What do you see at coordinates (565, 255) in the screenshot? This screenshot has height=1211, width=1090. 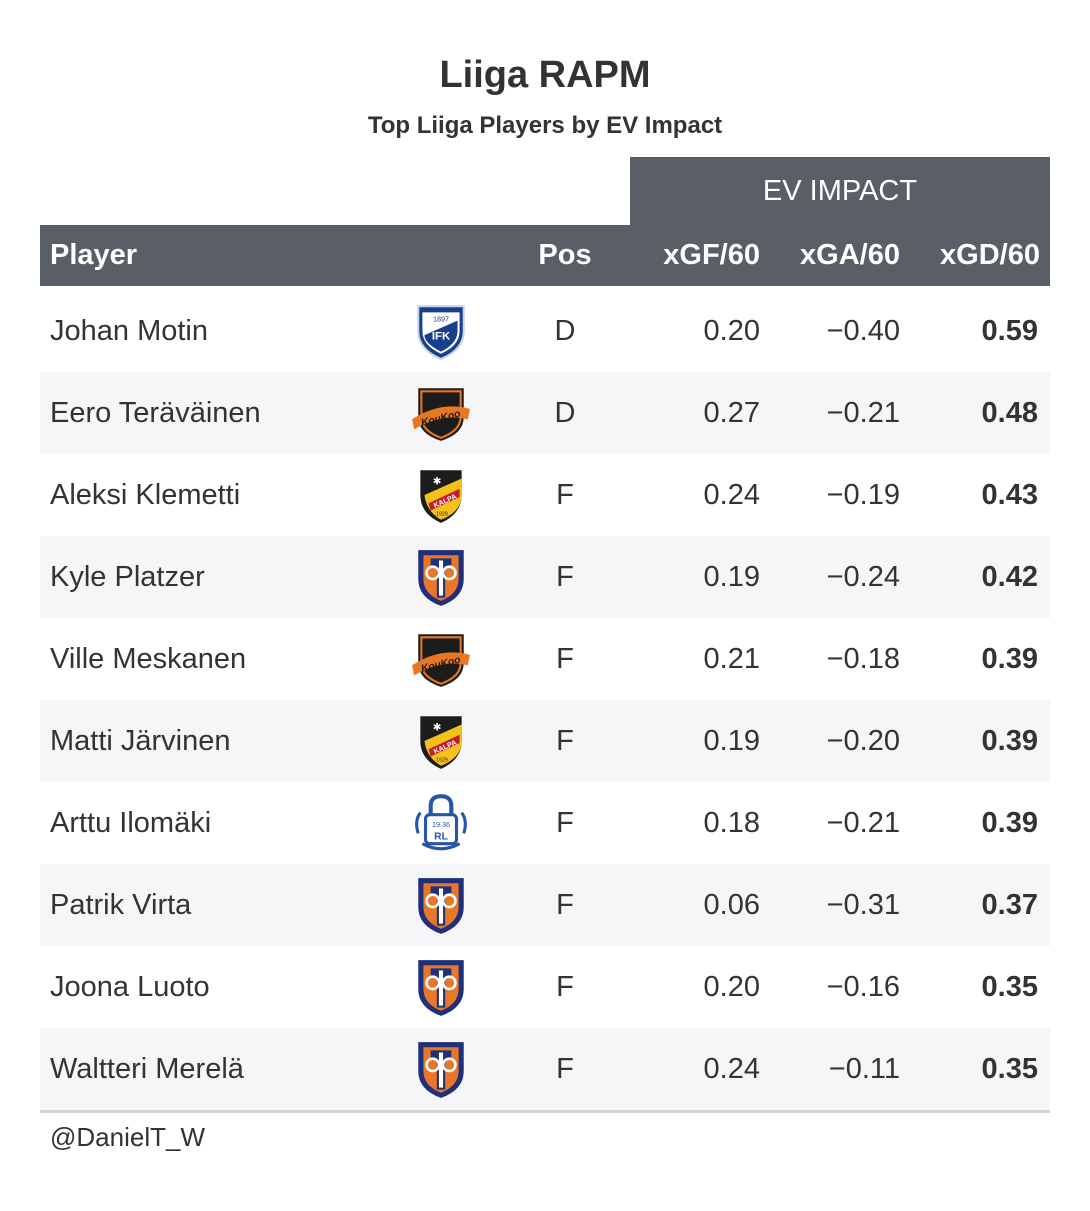 I see `column-header-pos: Pos` at bounding box center [565, 255].